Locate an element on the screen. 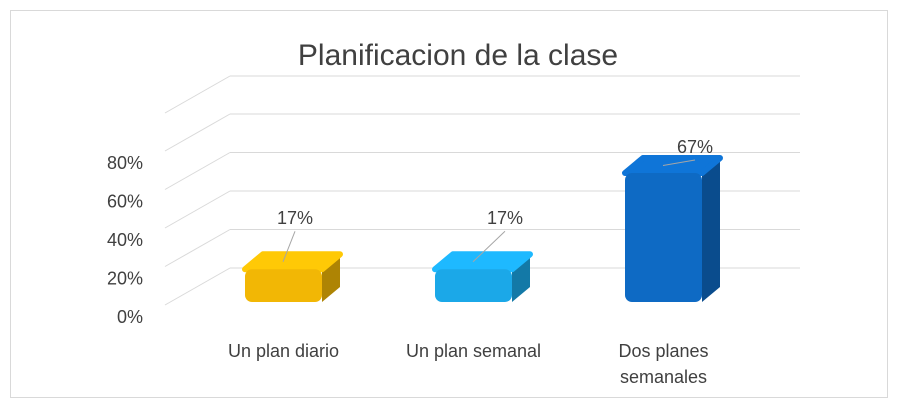  y-tick-label: 80% is located at coordinates (125, 163).